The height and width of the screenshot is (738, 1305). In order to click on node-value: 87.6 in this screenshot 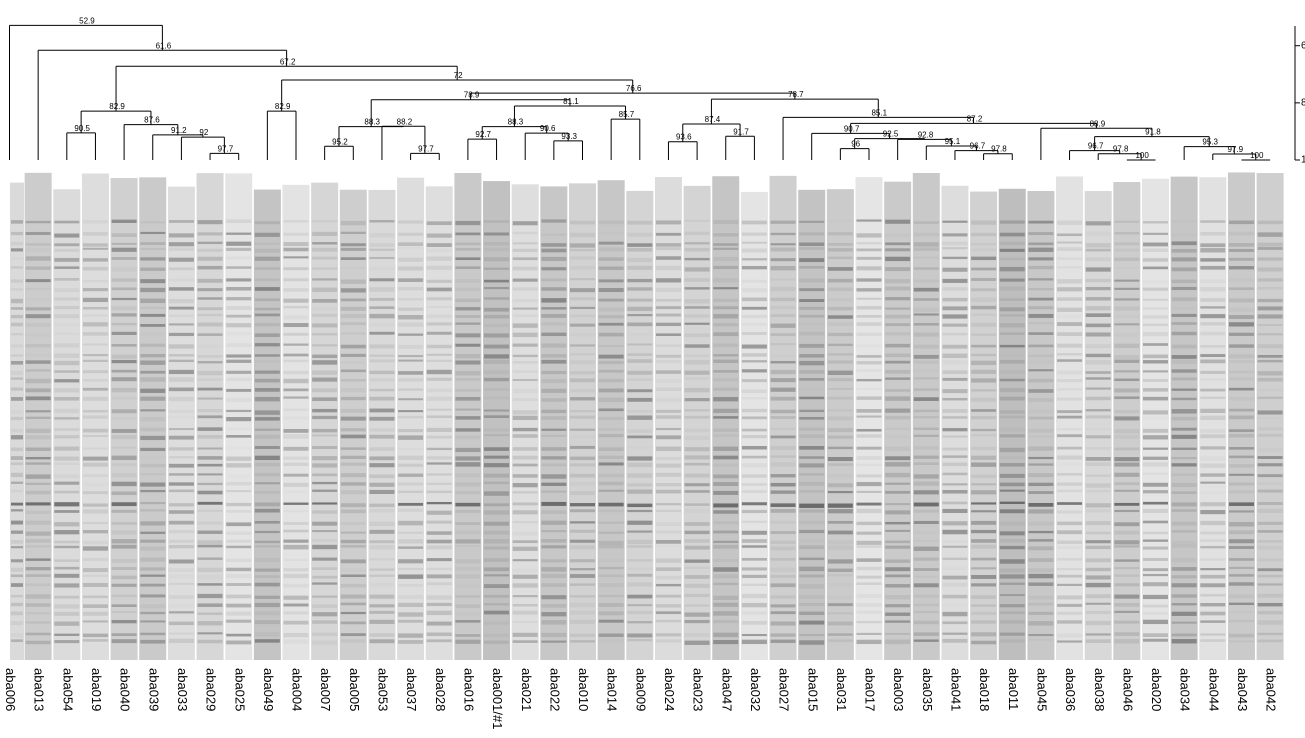, I will do `click(152, 120)`.